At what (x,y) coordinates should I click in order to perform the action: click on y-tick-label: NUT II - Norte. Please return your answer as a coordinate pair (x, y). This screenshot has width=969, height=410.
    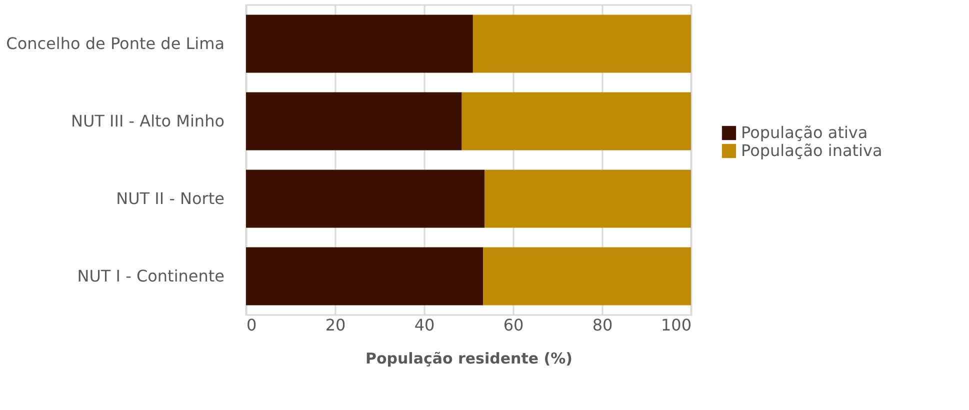
    Looking at the image, I should click on (170, 198).